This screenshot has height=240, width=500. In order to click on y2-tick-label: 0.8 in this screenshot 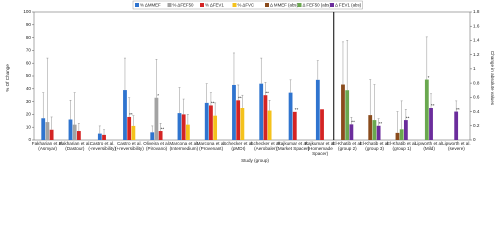, I will do `click(476, 82)`.